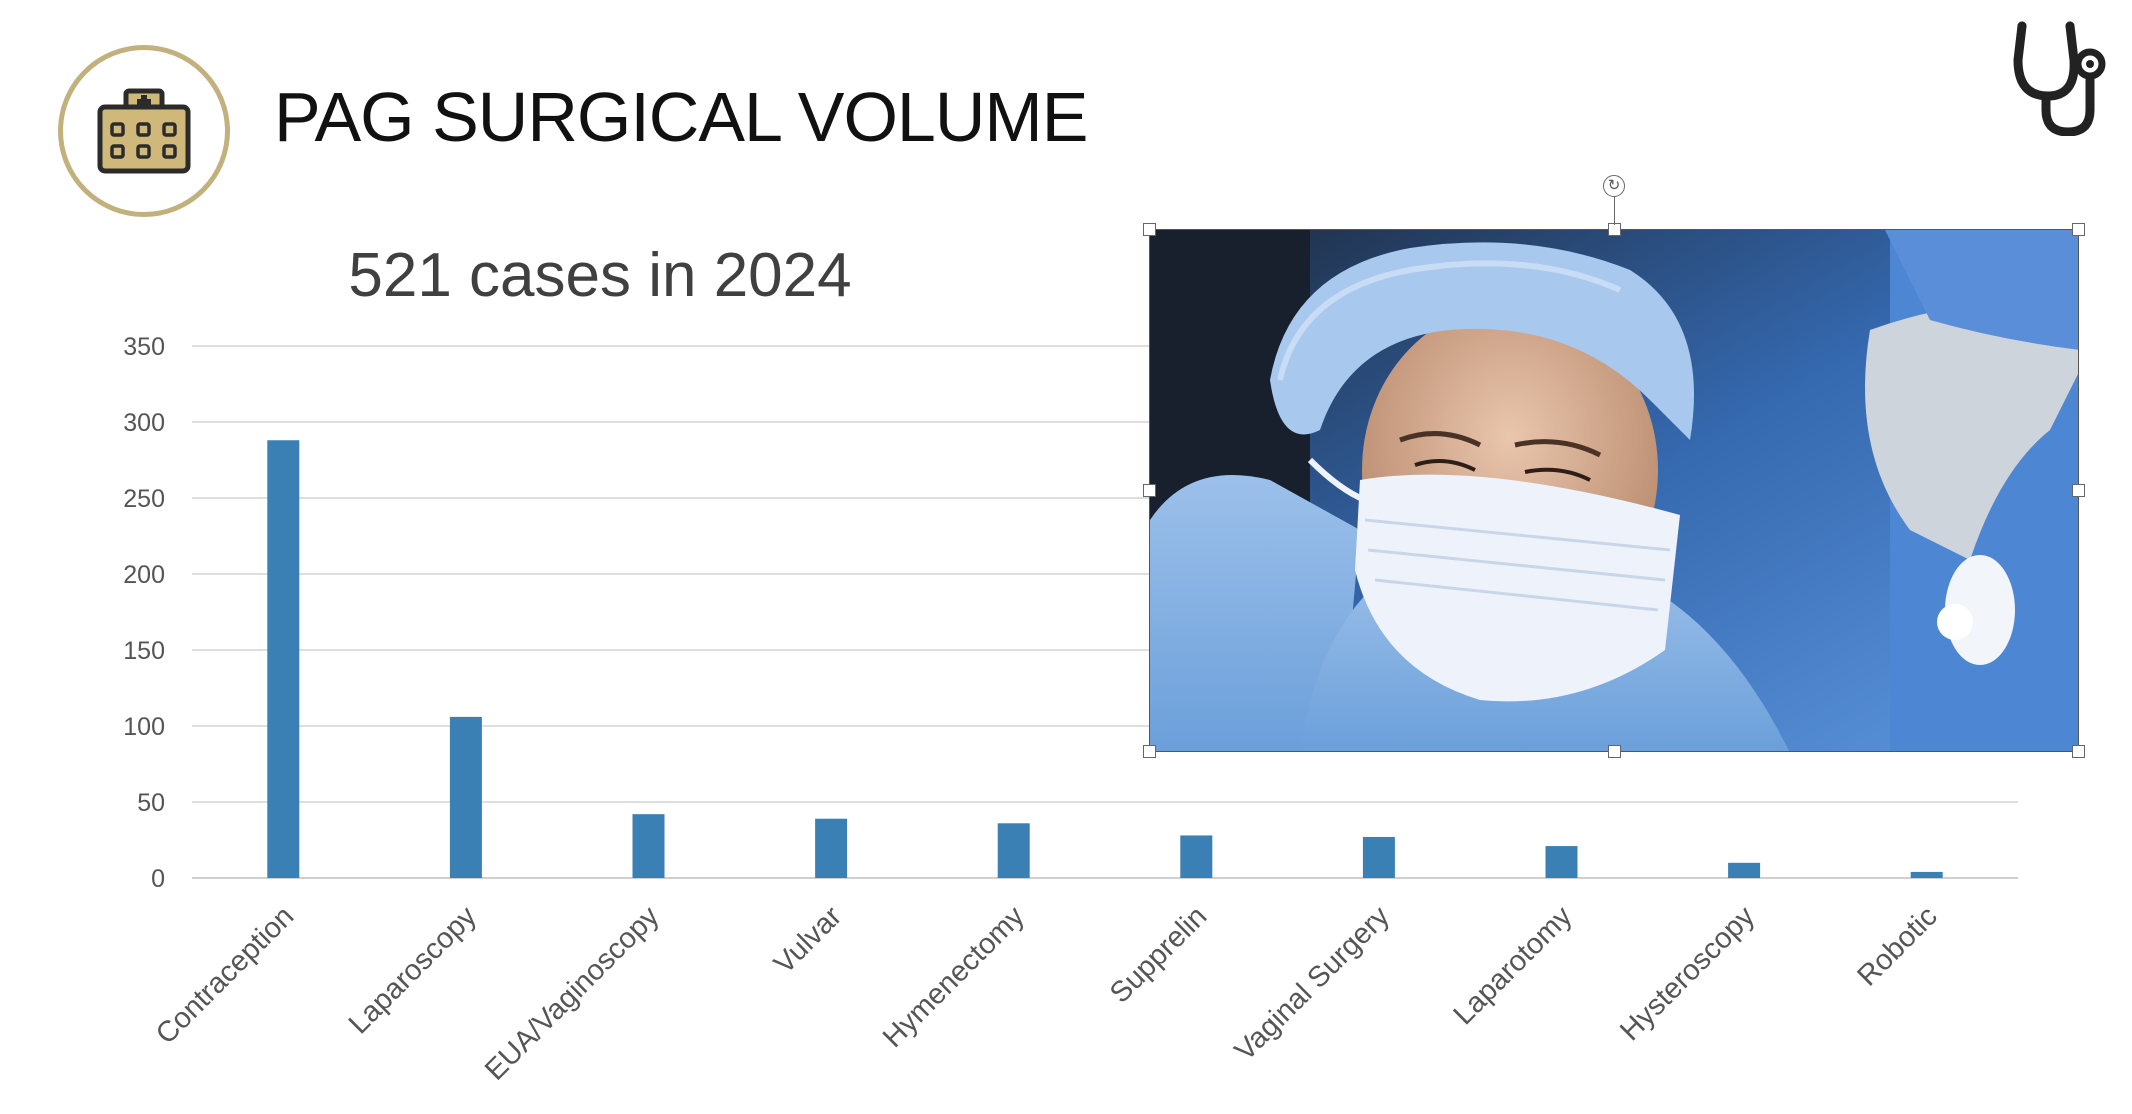  Describe the element at coordinates (144, 575) in the screenshot. I see `y-tick-label: 200` at that location.